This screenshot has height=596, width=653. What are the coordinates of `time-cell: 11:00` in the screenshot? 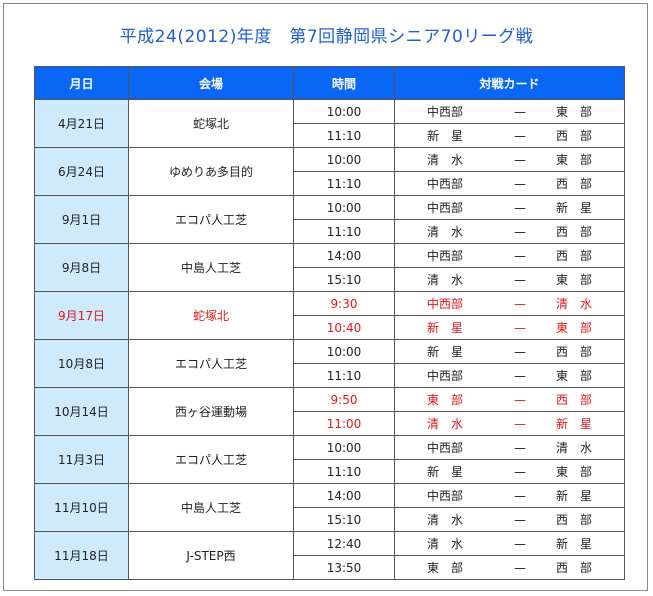 It's located at (344, 423).